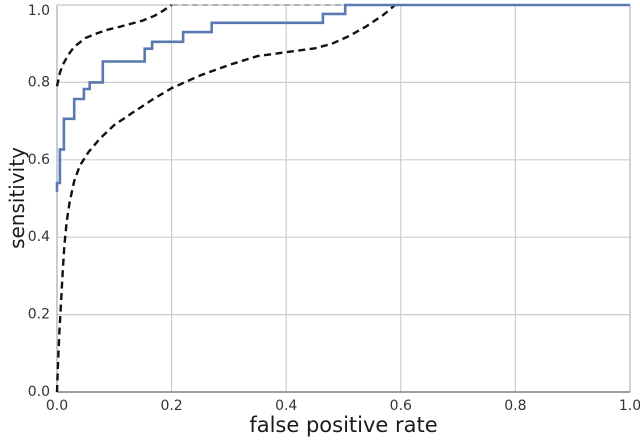  I want to click on y-tick-label: 0.8, so click(39, 82).